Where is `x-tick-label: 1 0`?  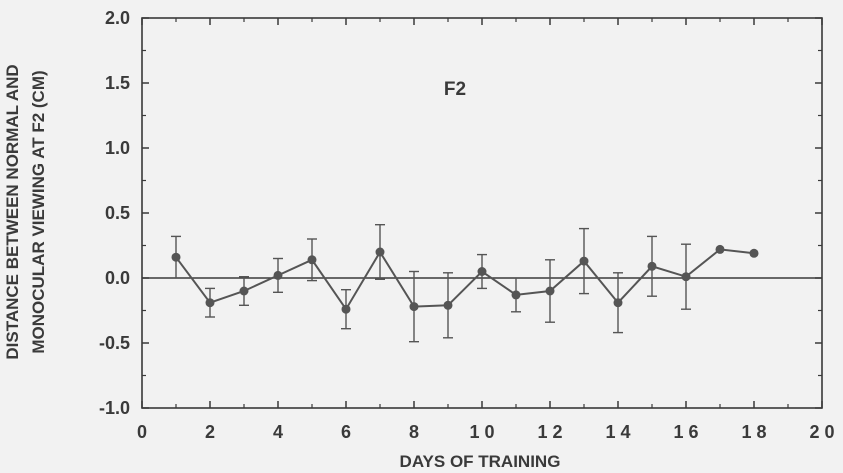
x-tick-label: 1 0 is located at coordinates (481, 432).